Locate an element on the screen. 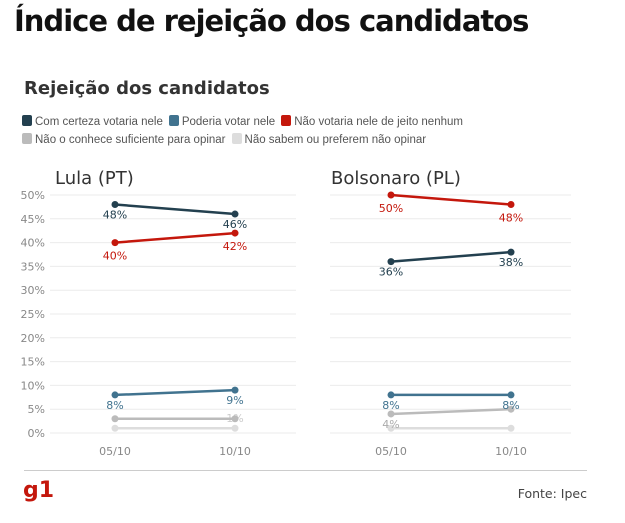 The image size is (625, 523). legend-label: Não sabem ou preferem não opinar is located at coordinates (335, 140).